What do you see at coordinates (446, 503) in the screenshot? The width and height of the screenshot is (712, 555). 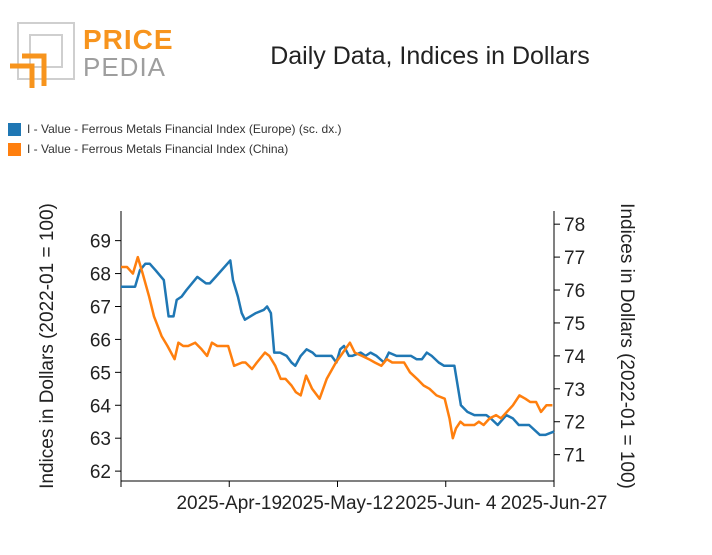 I see `x-tick-label: 2025-Jun- 4` at bounding box center [446, 503].